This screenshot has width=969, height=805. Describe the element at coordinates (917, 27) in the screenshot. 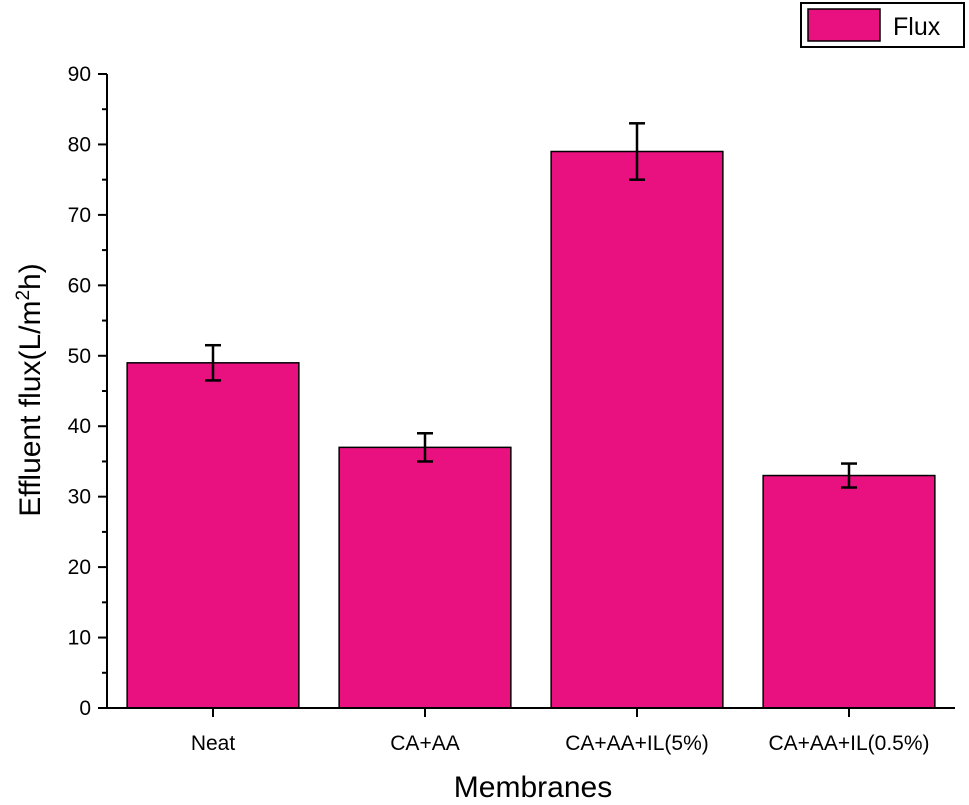

I see `legend-label: Flux` at that location.